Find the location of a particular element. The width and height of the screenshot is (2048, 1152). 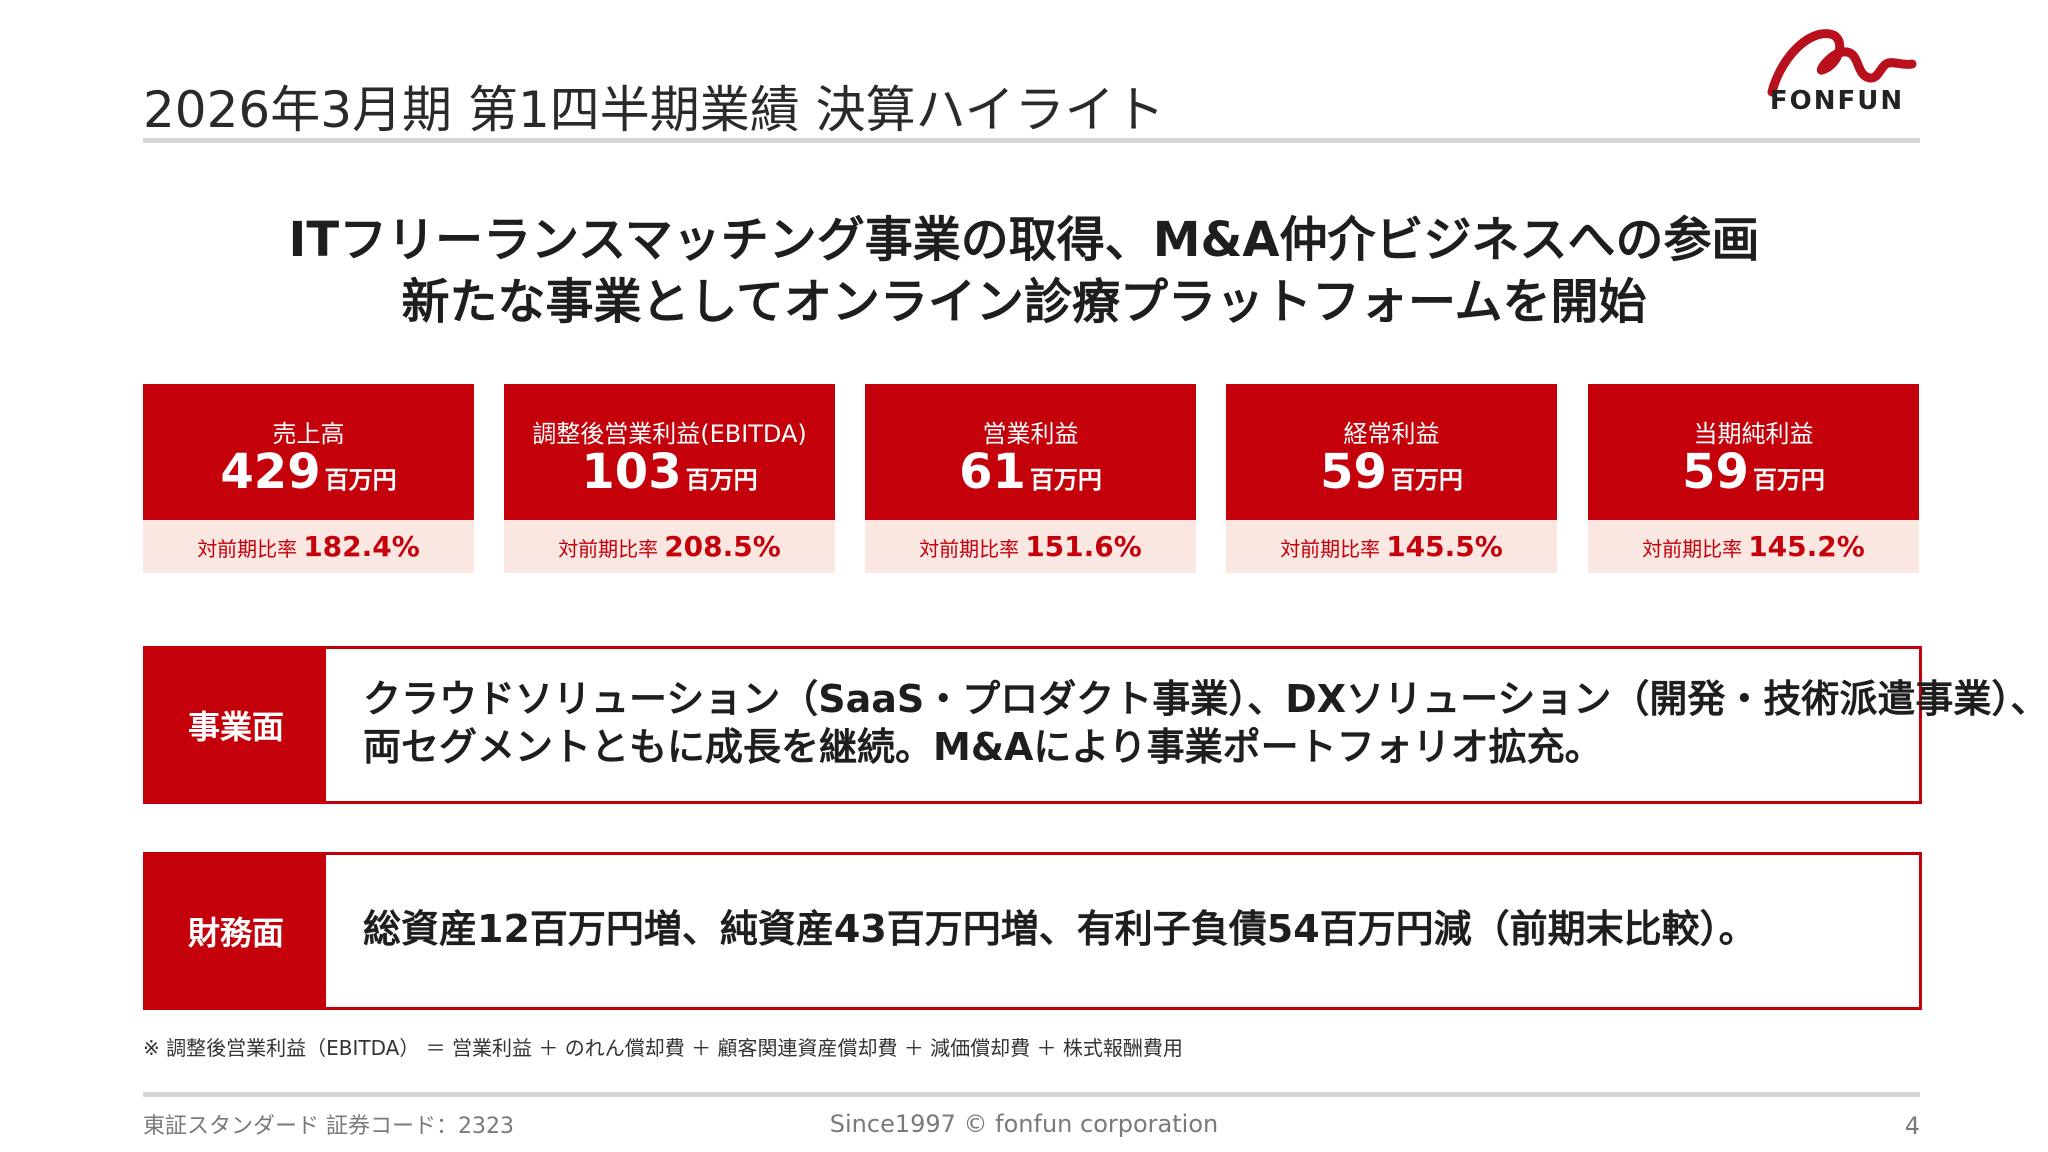

logo-wordmark: FONFUN is located at coordinates (1837, 101).